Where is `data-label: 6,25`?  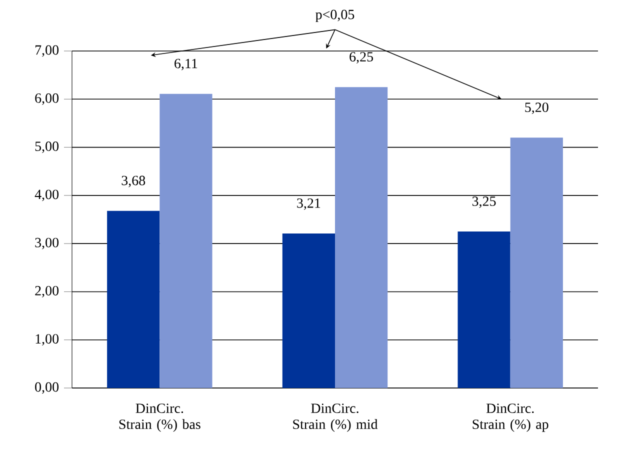
data-label: 6,25 is located at coordinates (361, 58).